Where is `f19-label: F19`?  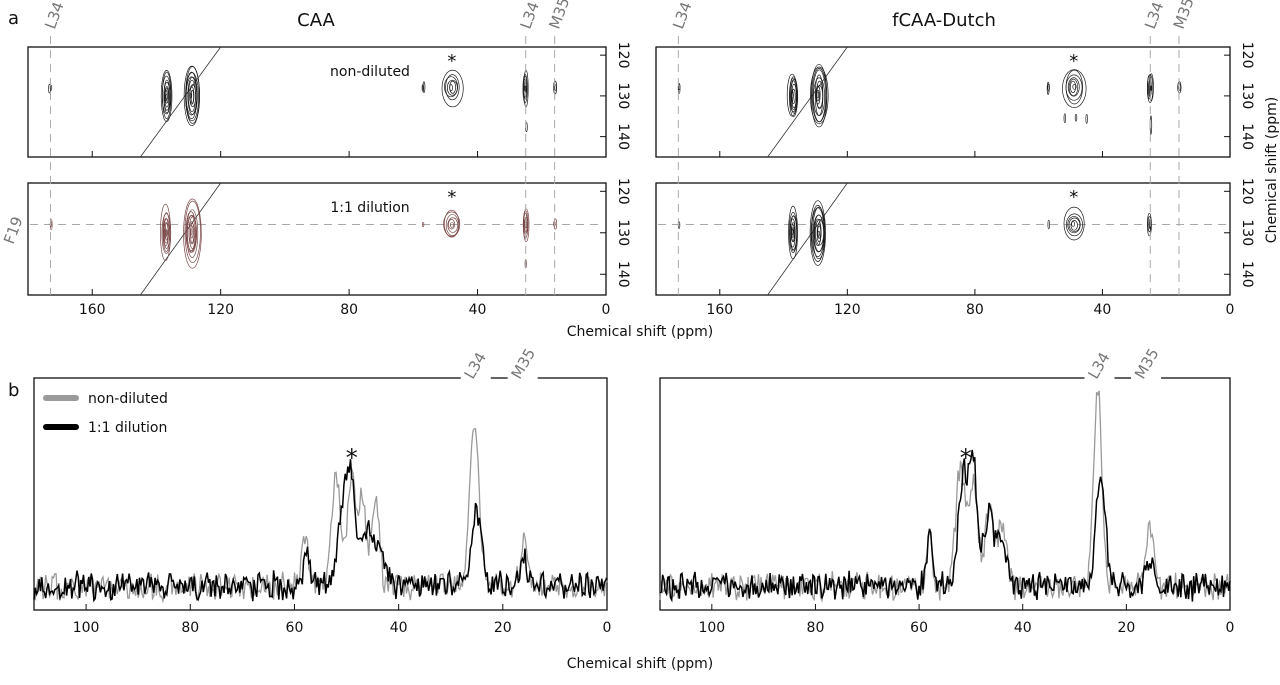 f19-label: F19 is located at coordinates (13, 230).